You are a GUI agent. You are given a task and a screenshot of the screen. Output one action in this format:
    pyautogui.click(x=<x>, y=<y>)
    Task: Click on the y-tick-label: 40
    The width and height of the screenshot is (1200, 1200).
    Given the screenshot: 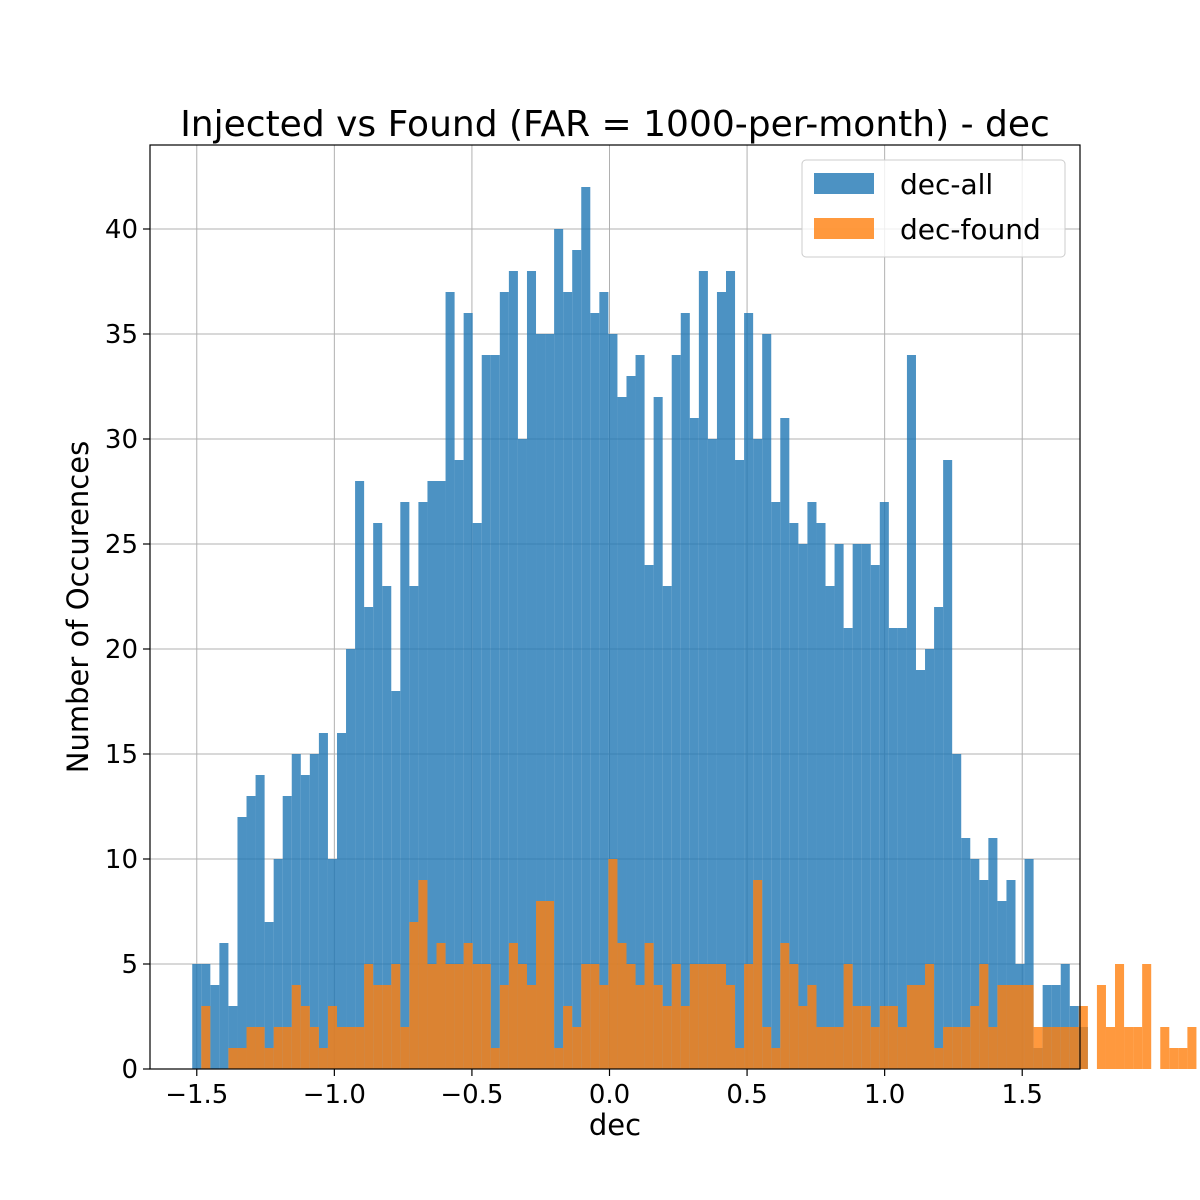 What is the action you would take?
    pyautogui.click(x=121, y=230)
    